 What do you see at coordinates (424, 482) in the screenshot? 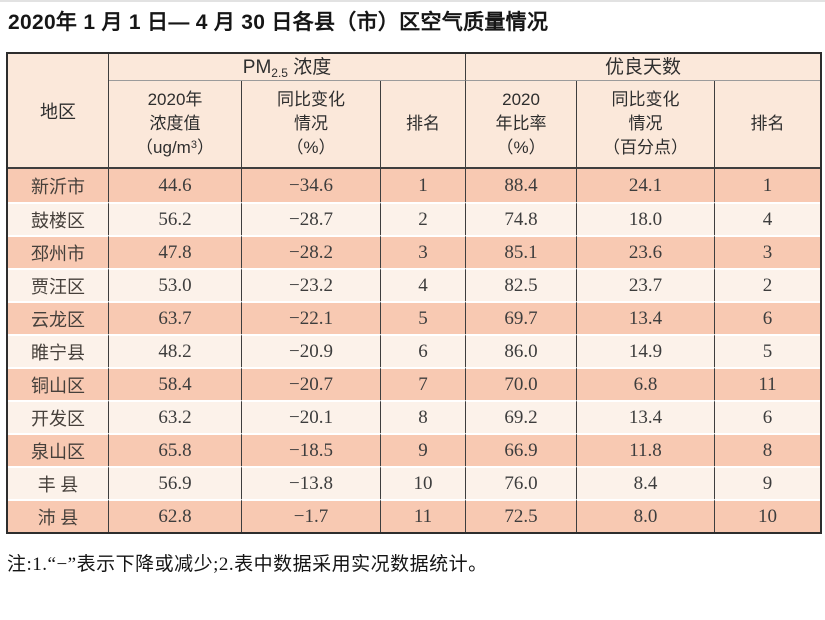
I see `pm-rank-cell: 10` at bounding box center [424, 482].